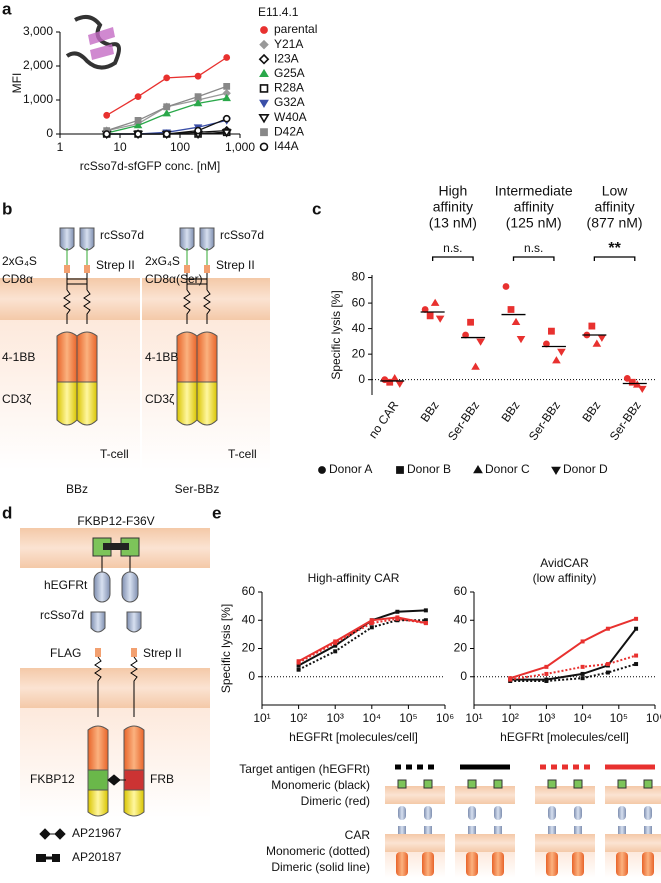 The height and width of the screenshot is (883, 661). Describe the element at coordinates (38, 31) in the screenshot. I see `y-tick-label: 3,000` at that location.